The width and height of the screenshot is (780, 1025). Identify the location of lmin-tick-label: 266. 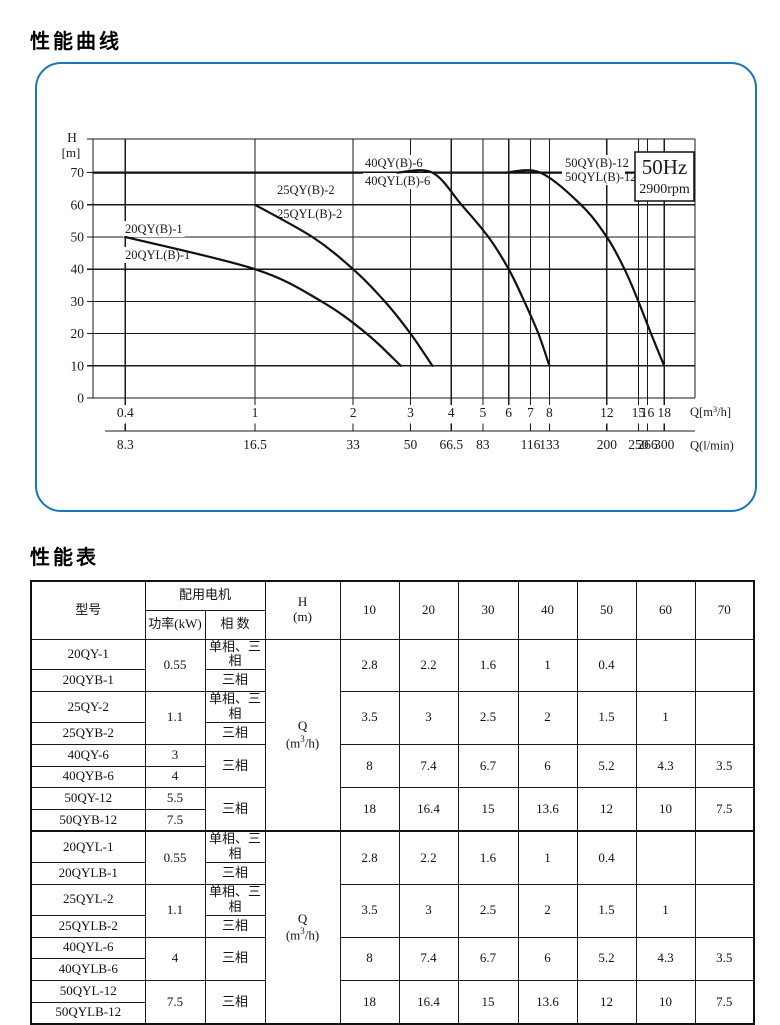
(647, 444).